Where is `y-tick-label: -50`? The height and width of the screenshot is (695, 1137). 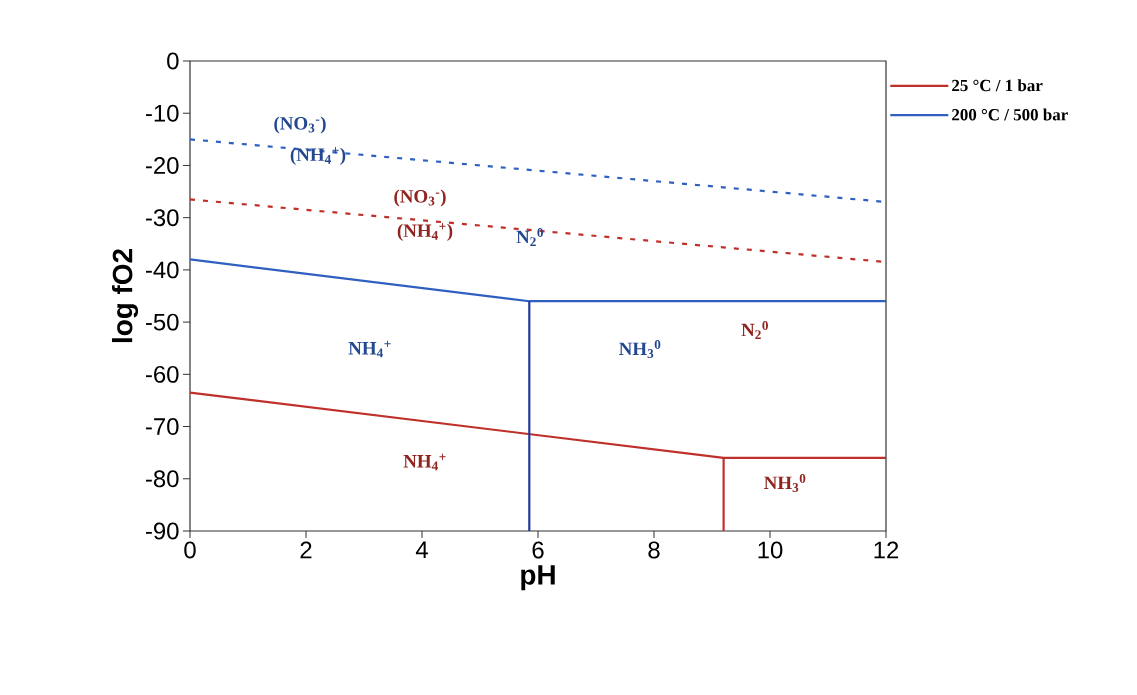
y-tick-label: -50 is located at coordinates (162, 322).